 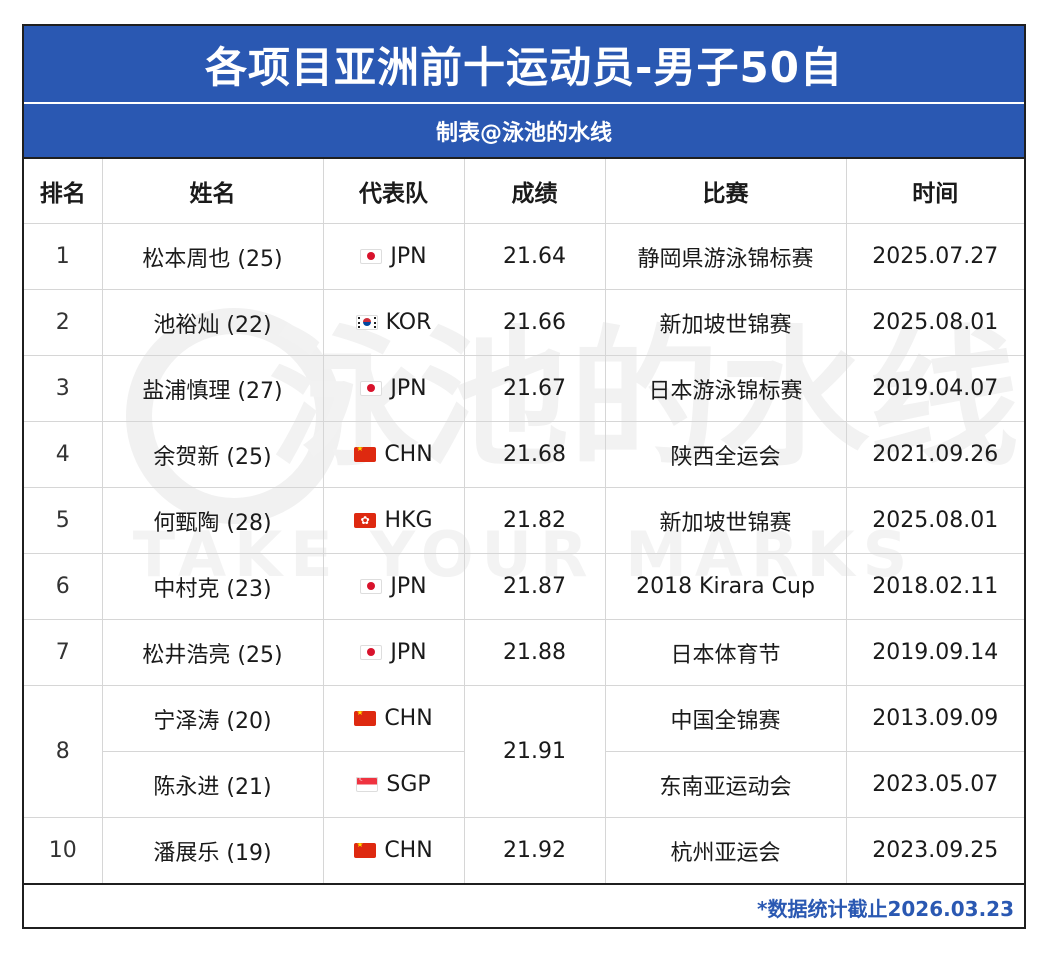 What do you see at coordinates (213, 586) in the screenshot?
I see `name-cell: 中村克 (23)` at bounding box center [213, 586].